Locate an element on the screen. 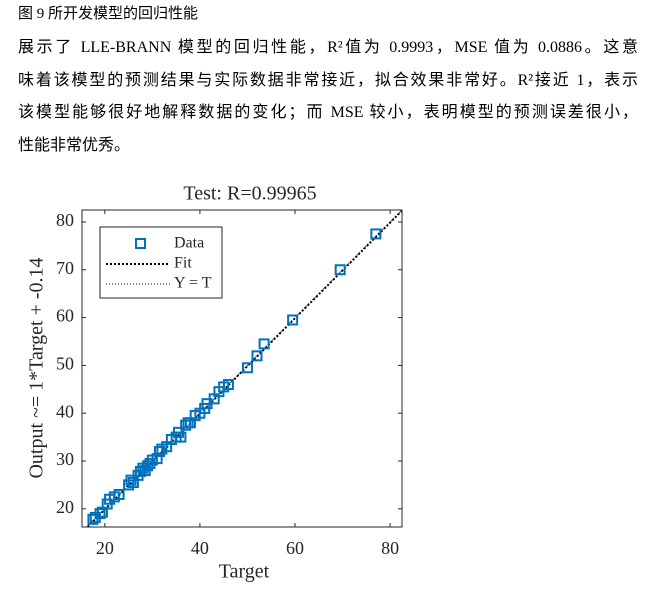  x-tick-label: 20 is located at coordinates (105, 548).